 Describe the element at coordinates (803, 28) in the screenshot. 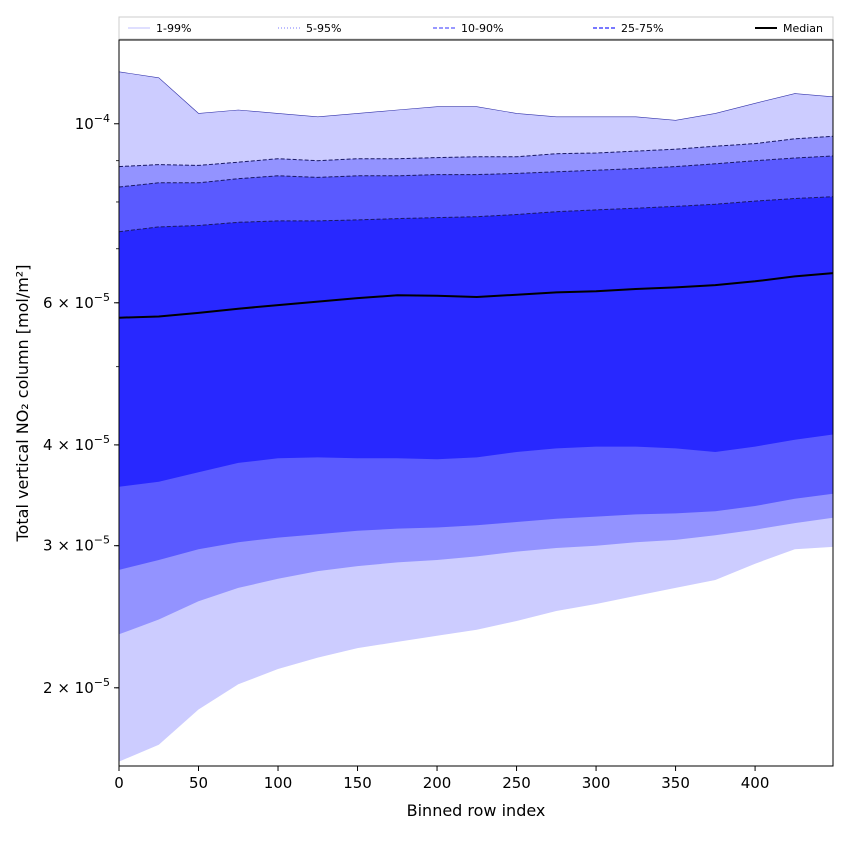

I see `legend-label: Median` at that location.